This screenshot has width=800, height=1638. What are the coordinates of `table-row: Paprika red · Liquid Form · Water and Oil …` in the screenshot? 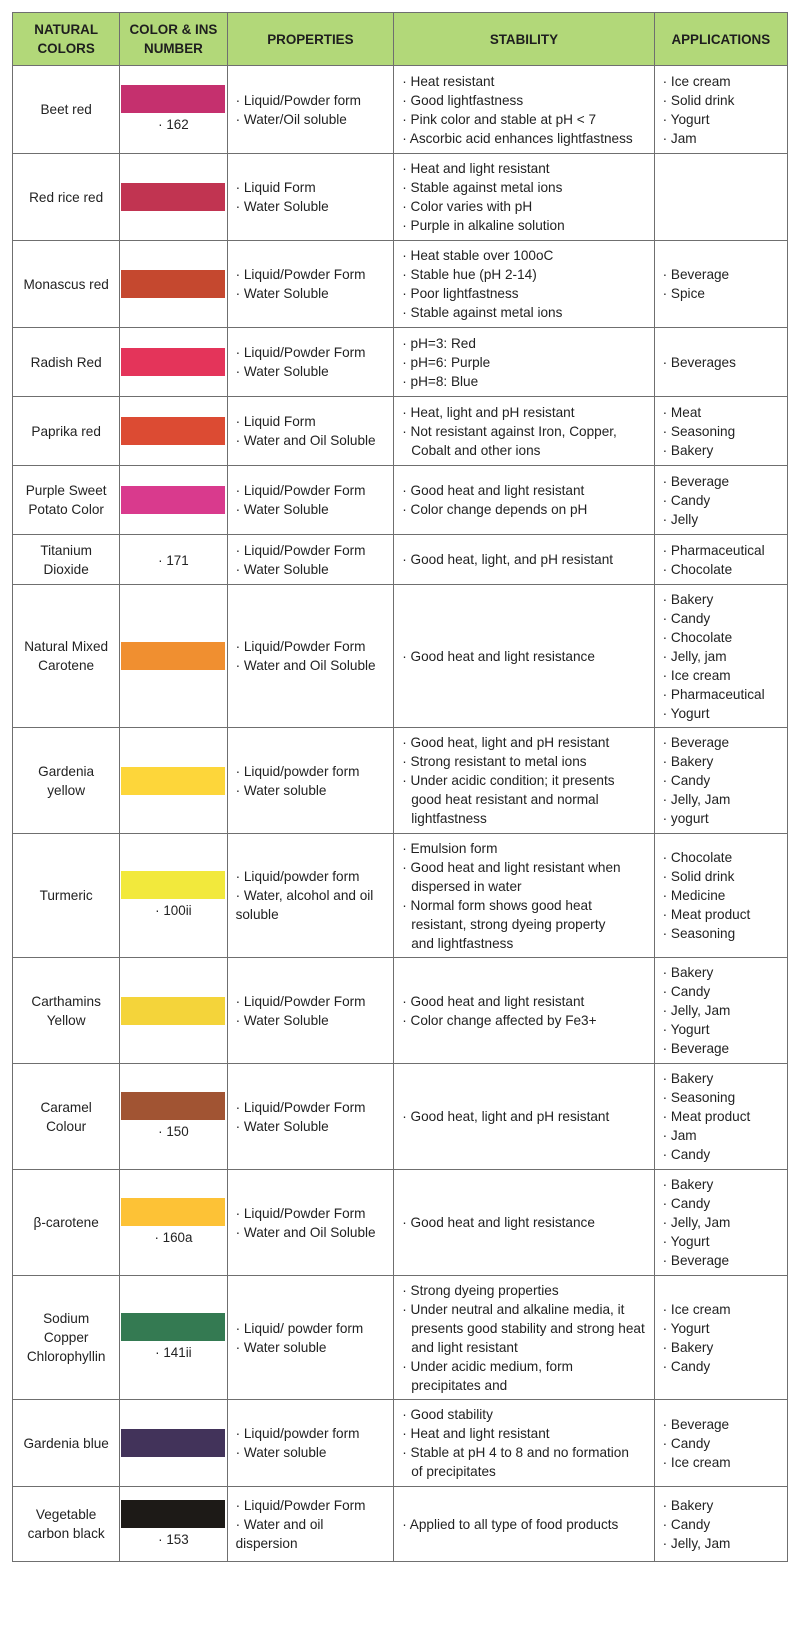 It's located at (400, 431).